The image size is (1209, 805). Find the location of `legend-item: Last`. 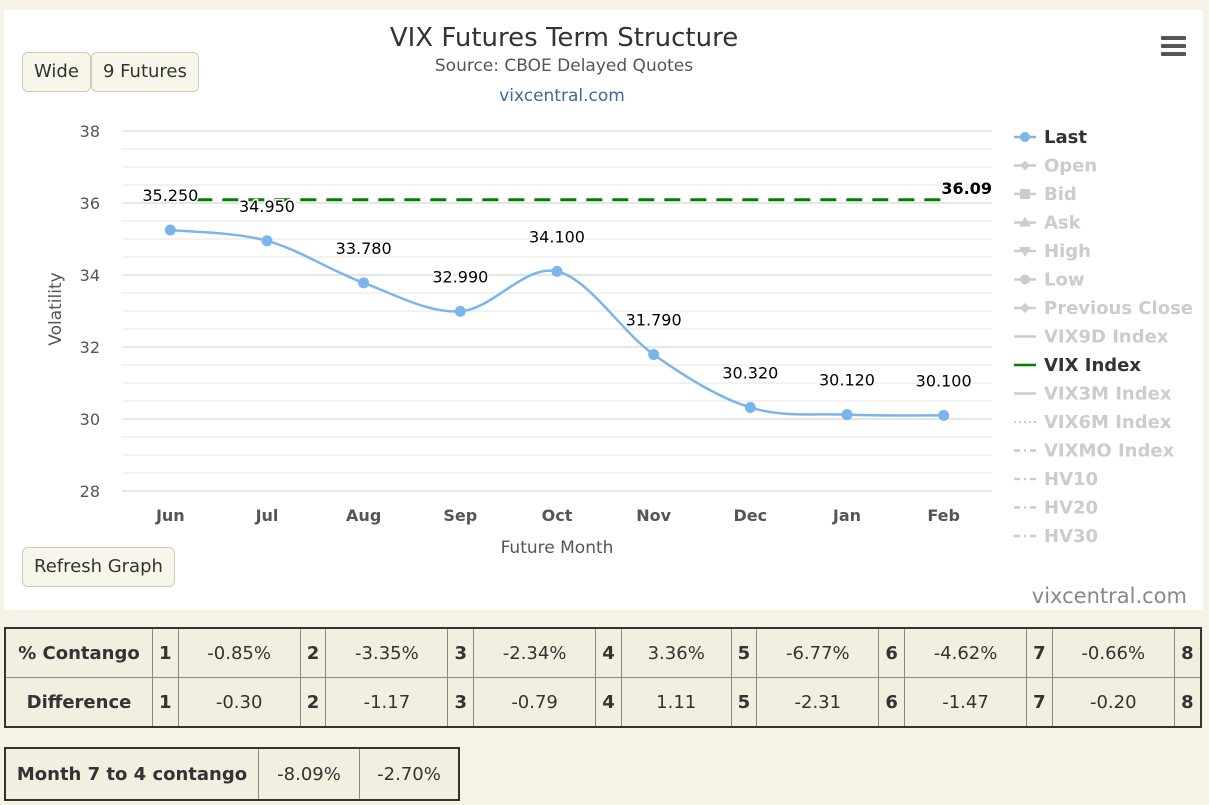

legend-item: Last is located at coordinates (1050, 137).